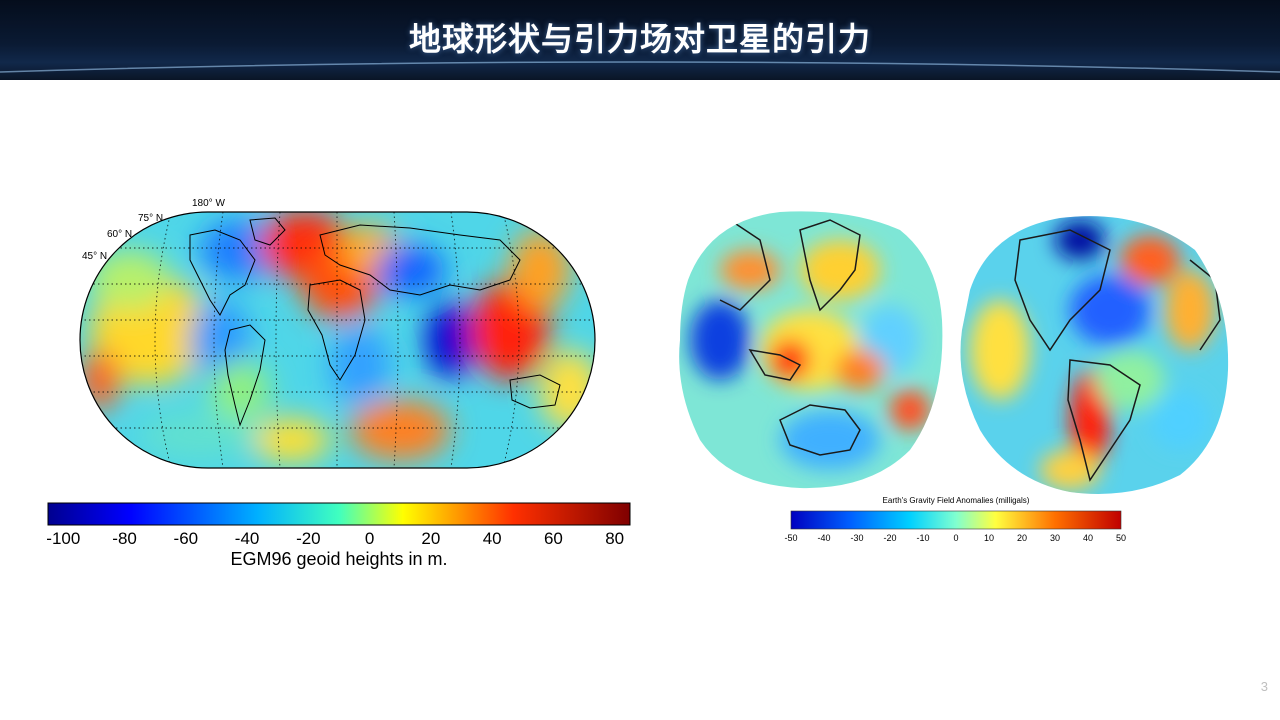 The height and width of the screenshot is (720, 1280). Describe the element at coordinates (1094, 355) in the screenshot. I see `globe-americas` at that location.